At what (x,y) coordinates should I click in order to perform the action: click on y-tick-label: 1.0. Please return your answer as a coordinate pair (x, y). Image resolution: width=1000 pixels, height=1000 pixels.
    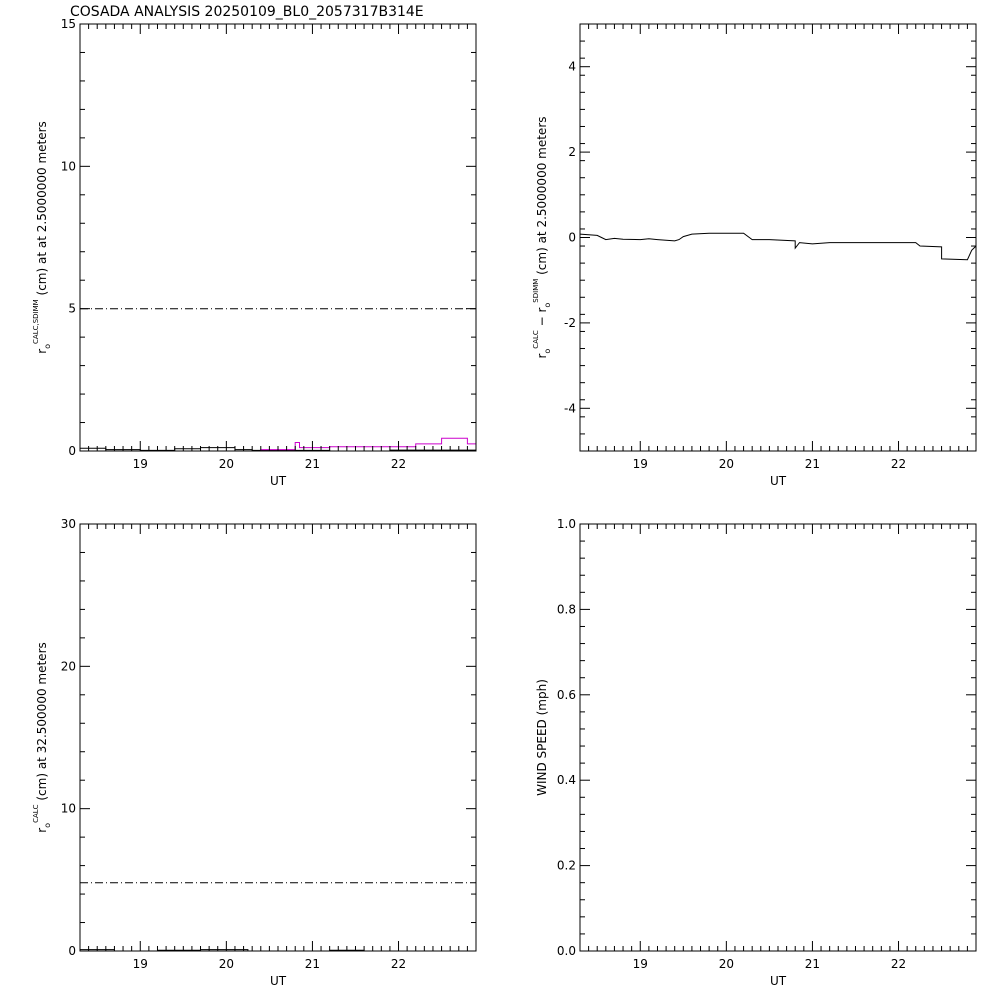
    Looking at the image, I should click on (566, 524).